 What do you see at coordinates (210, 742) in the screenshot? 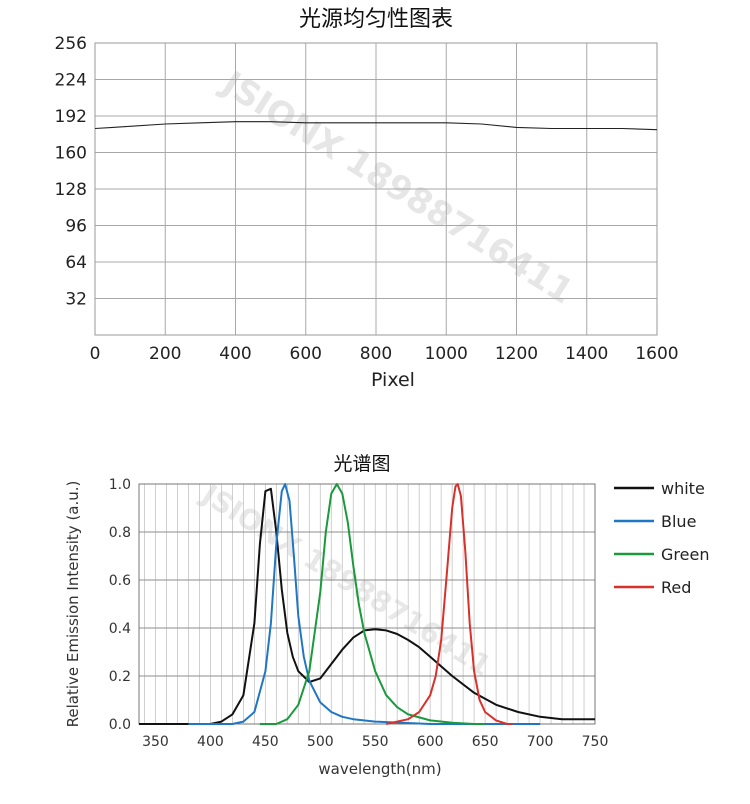
I see `spectrum-x-tick-label: 400` at bounding box center [210, 742].